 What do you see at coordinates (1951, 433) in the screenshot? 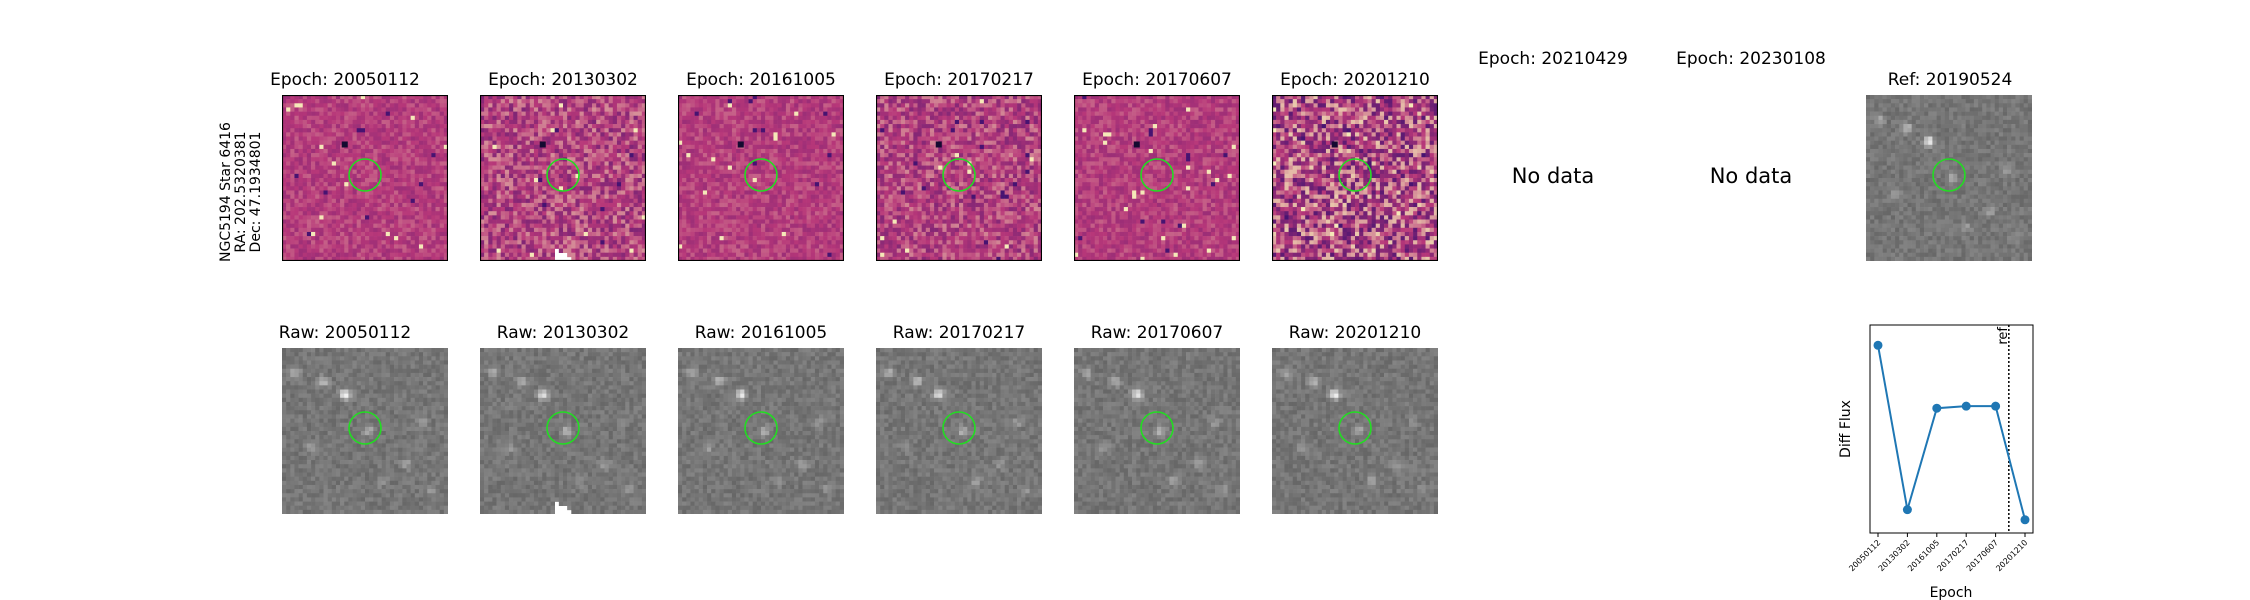
I see `series-line` at bounding box center [1951, 433].